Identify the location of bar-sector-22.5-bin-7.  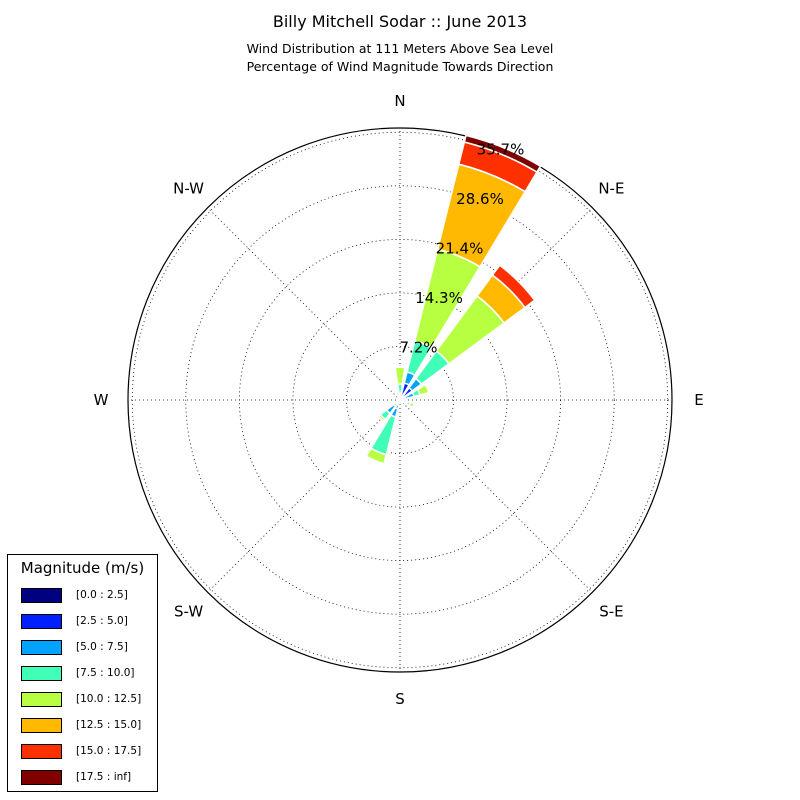
(502, 154).